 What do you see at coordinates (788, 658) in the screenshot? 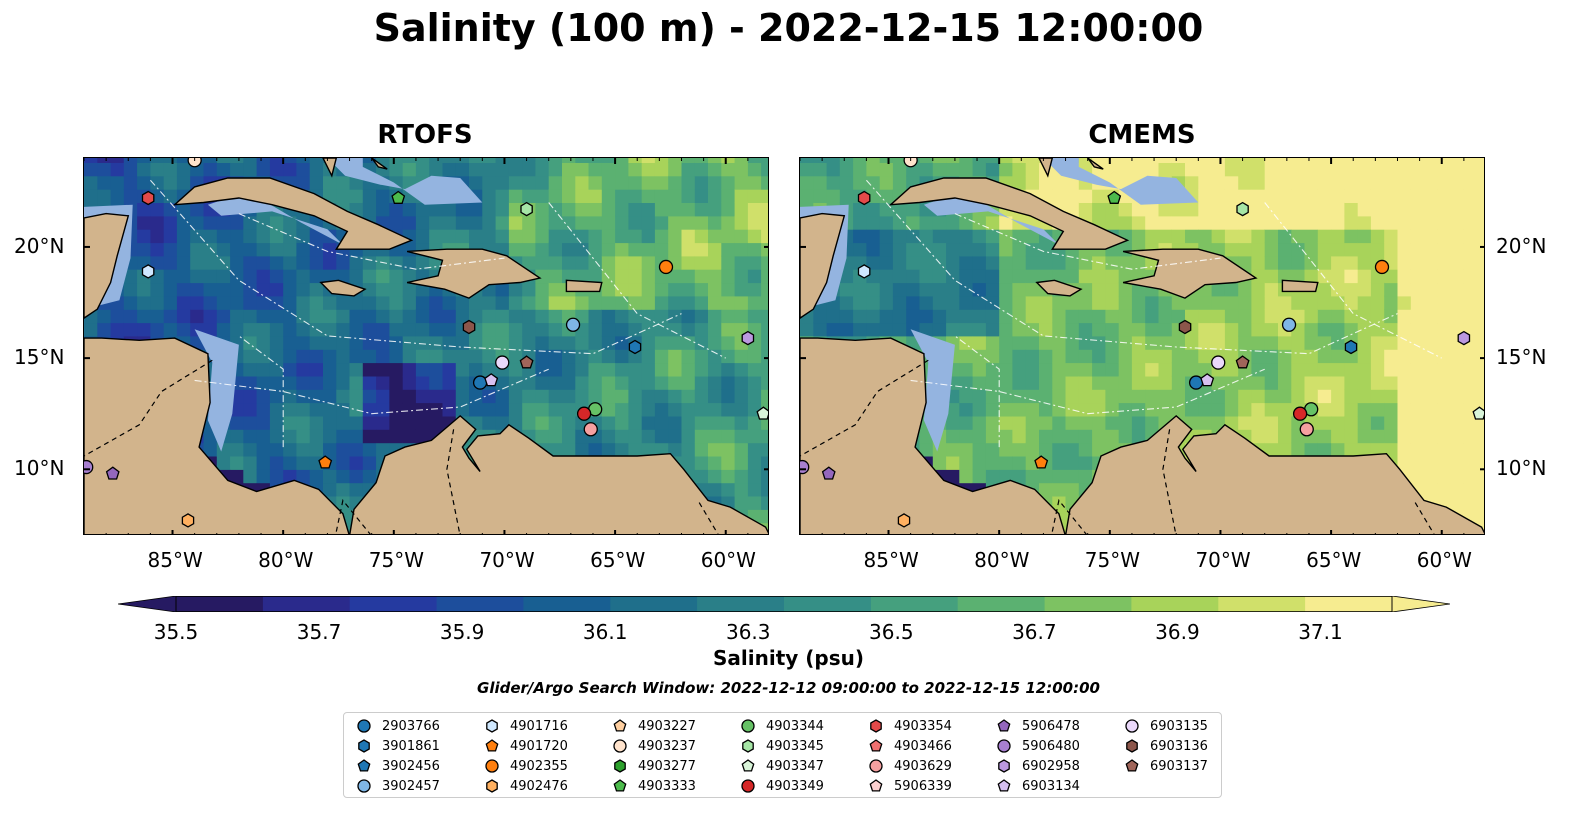
I see `colorbar-label: Salinity (psu)` at bounding box center [788, 658].